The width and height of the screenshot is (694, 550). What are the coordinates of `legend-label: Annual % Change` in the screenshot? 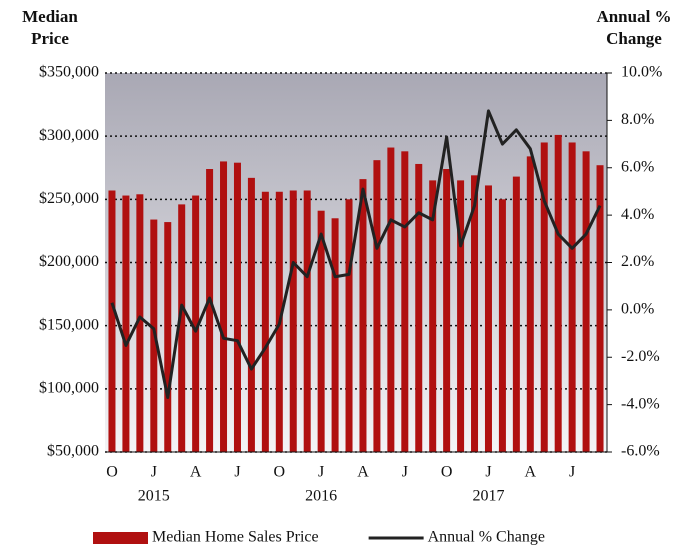 It's located at (486, 537).